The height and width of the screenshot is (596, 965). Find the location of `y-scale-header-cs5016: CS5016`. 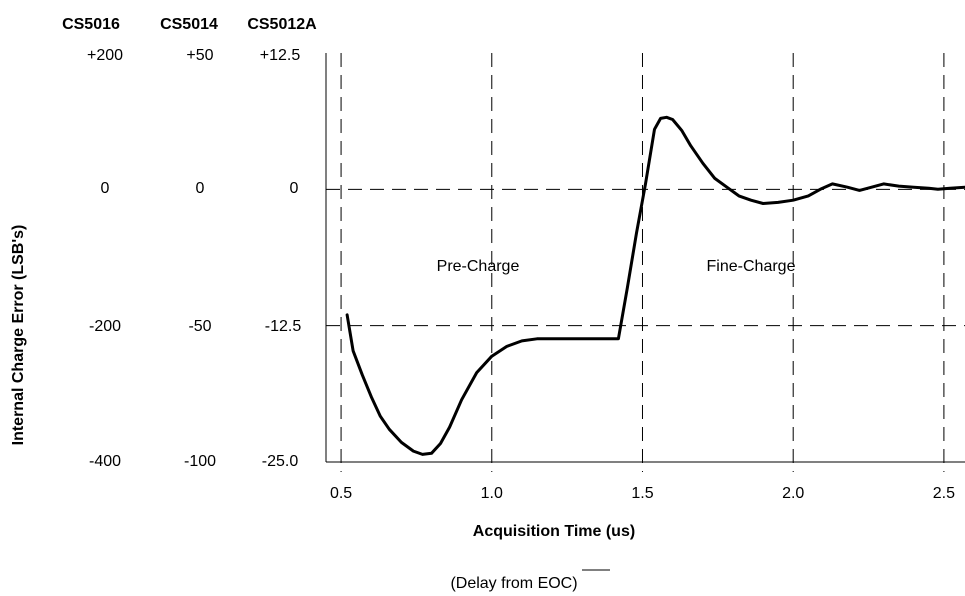

y-scale-header-cs5016: CS5016 is located at coordinates (91, 24).